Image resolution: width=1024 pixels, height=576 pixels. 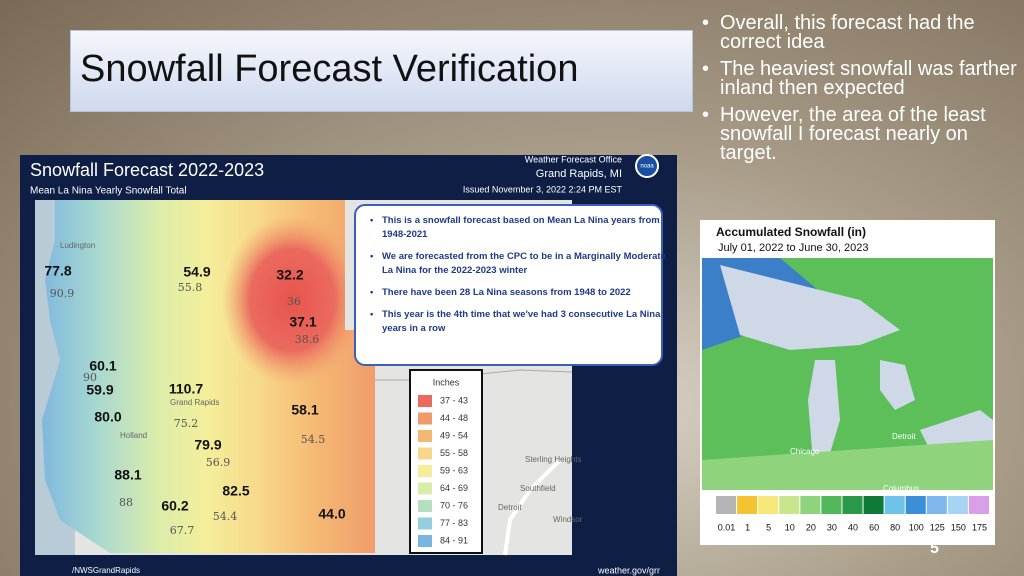 I want to click on forecast-value: 56.9, so click(x=218, y=462).